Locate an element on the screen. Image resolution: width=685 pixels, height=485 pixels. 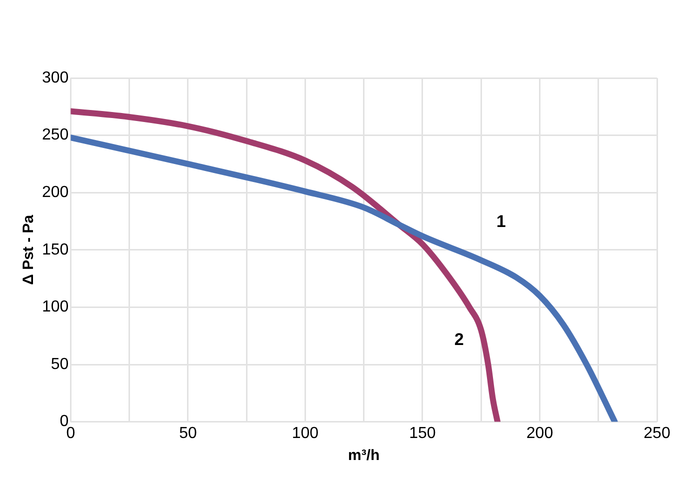
y-tick-label: 200 is located at coordinates (55, 193).